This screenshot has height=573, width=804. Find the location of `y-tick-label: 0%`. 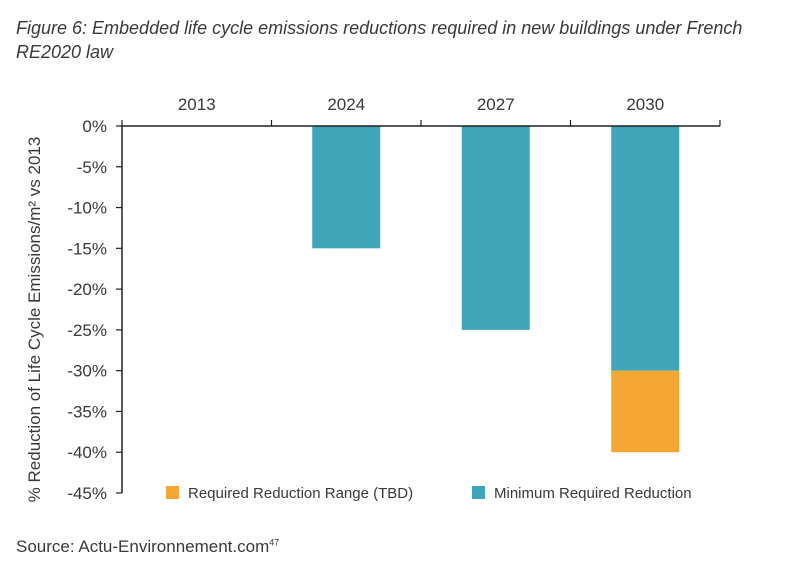

y-tick-label: 0% is located at coordinates (94, 126).